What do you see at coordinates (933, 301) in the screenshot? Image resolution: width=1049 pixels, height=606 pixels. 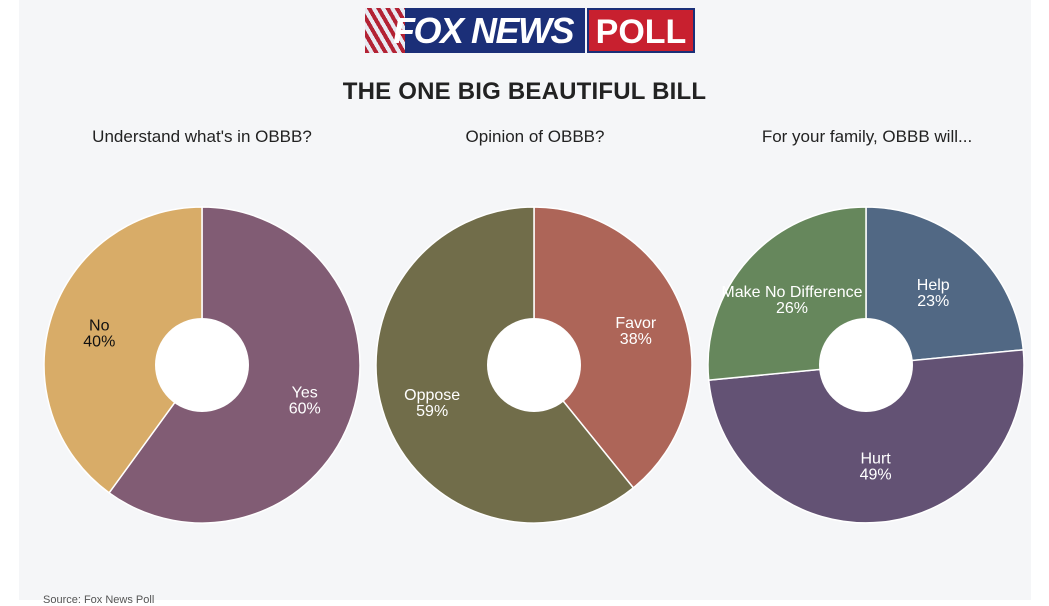 I see `slice-value-help: 23%` at bounding box center [933, 301].